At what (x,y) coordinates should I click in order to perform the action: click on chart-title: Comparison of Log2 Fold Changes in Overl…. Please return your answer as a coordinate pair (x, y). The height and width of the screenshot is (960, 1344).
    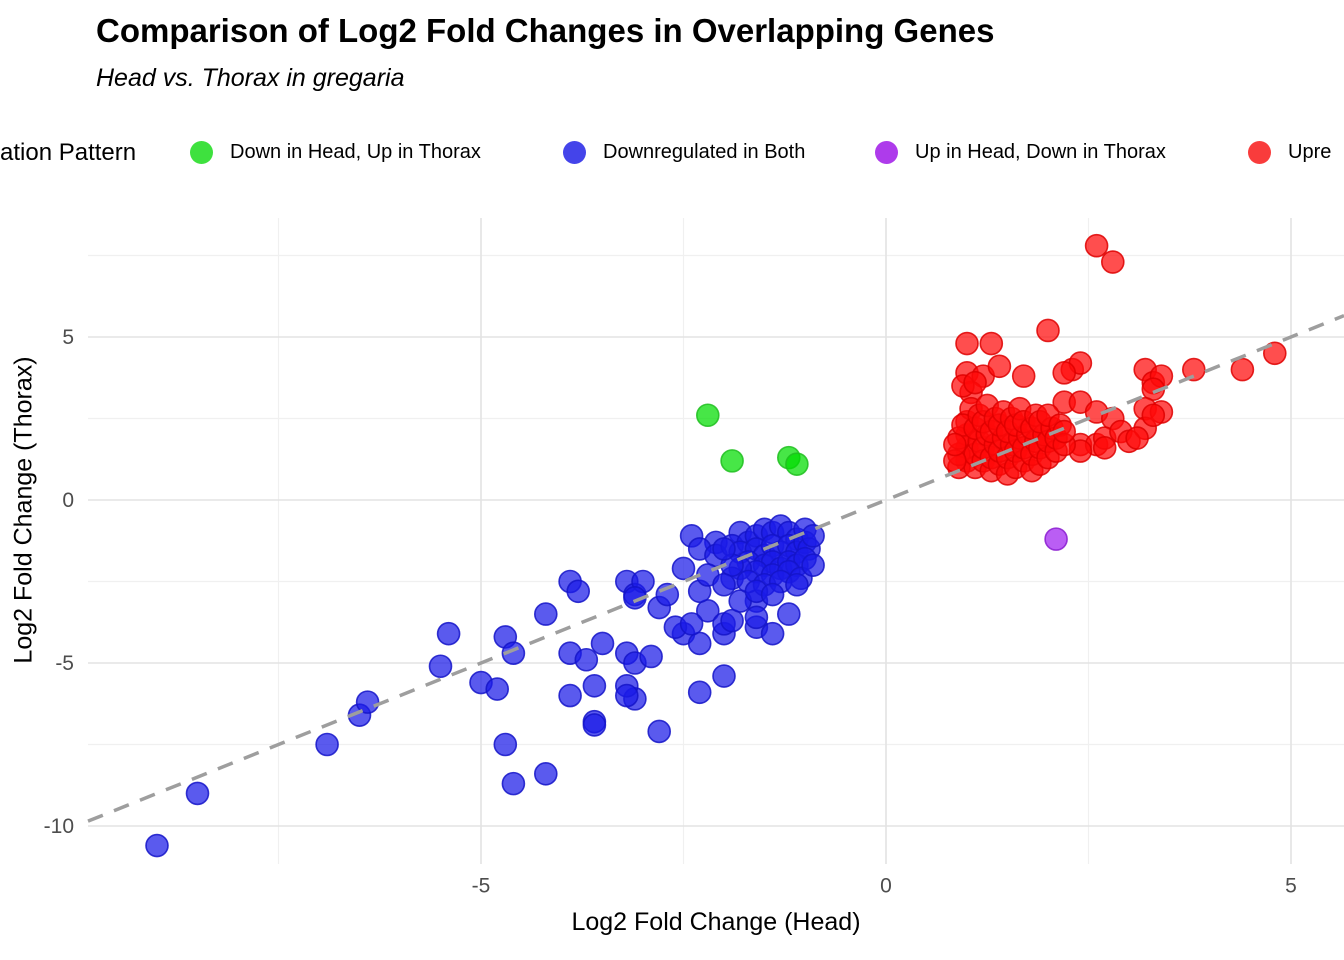
    Looking at the image, I should click on (545, 30).